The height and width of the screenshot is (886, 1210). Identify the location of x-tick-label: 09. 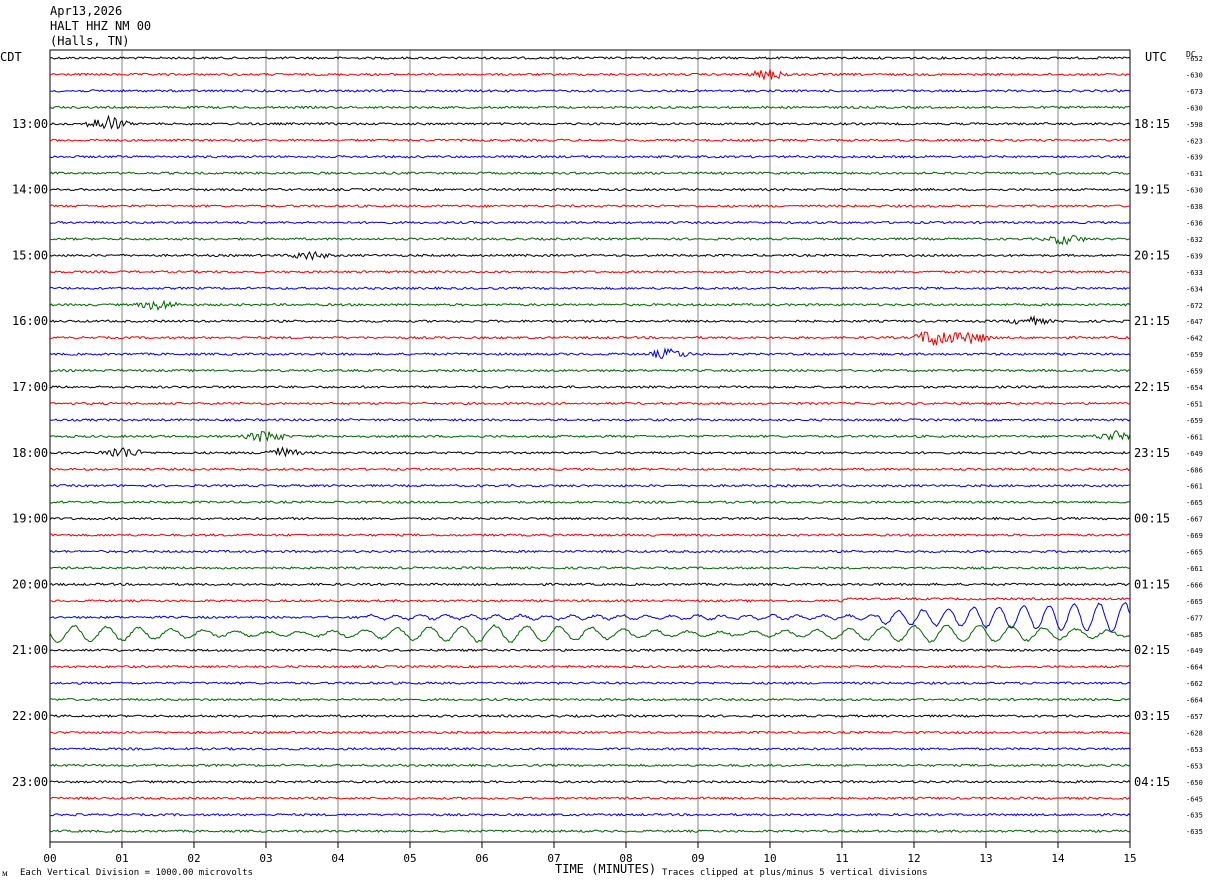
(697, 858).